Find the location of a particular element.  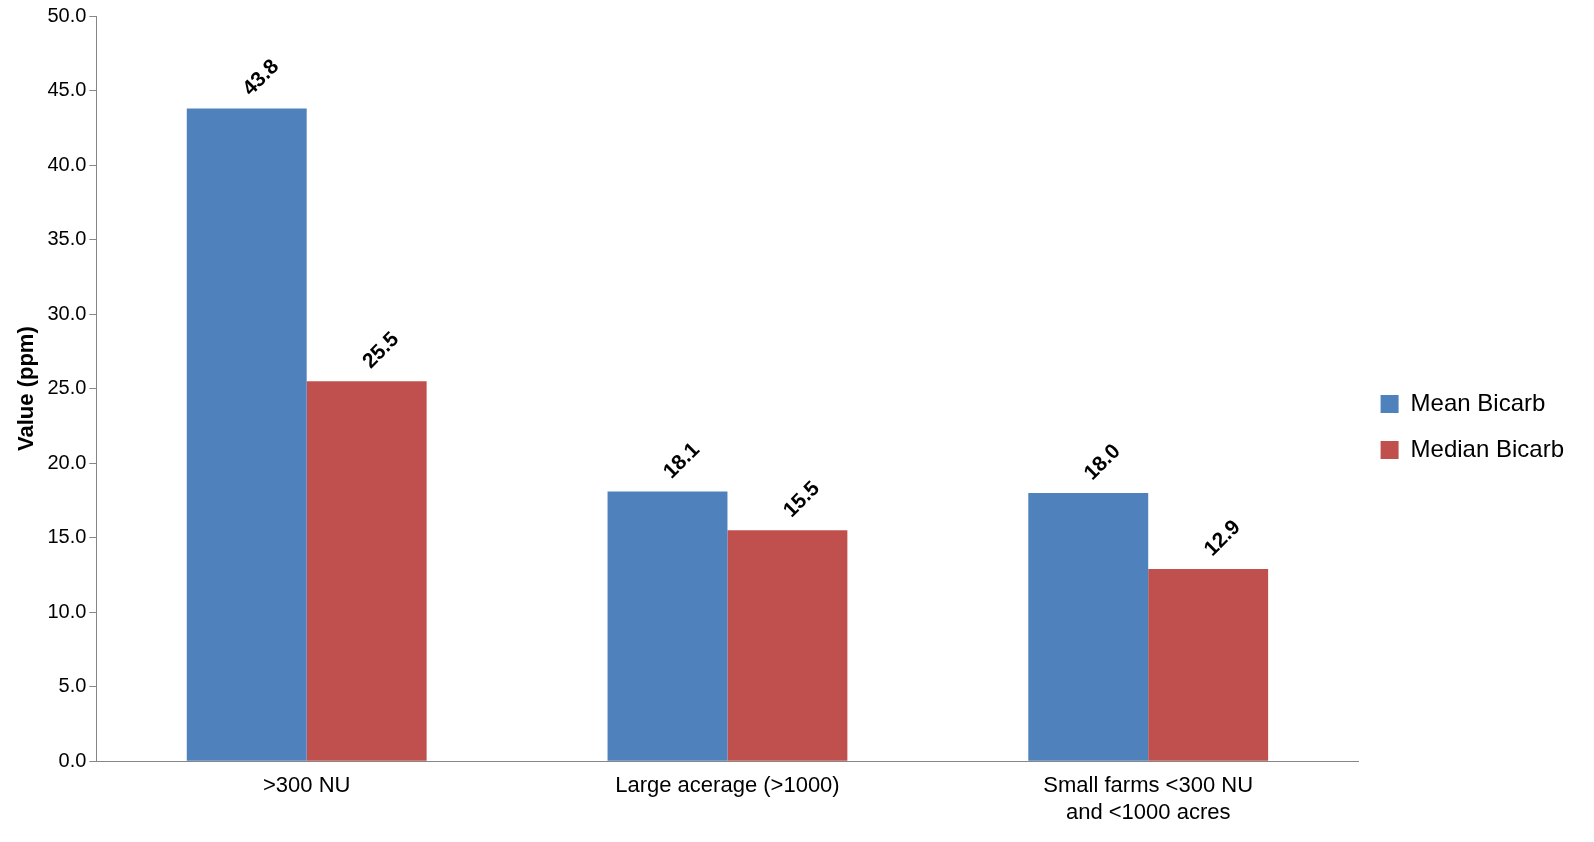

x-tick-label: Large acerage (>1000) is located at coordinates (727, 785).